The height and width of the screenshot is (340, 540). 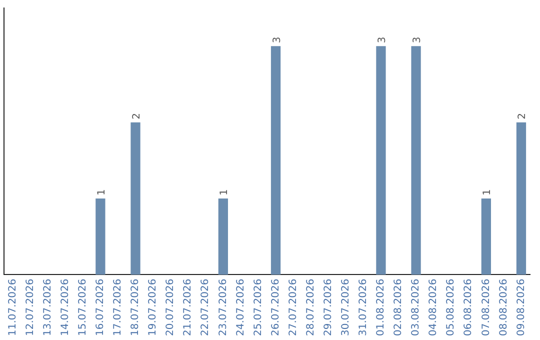 I want to click on x-tick-label: 04.08.2026, so click(x=434, y=307).